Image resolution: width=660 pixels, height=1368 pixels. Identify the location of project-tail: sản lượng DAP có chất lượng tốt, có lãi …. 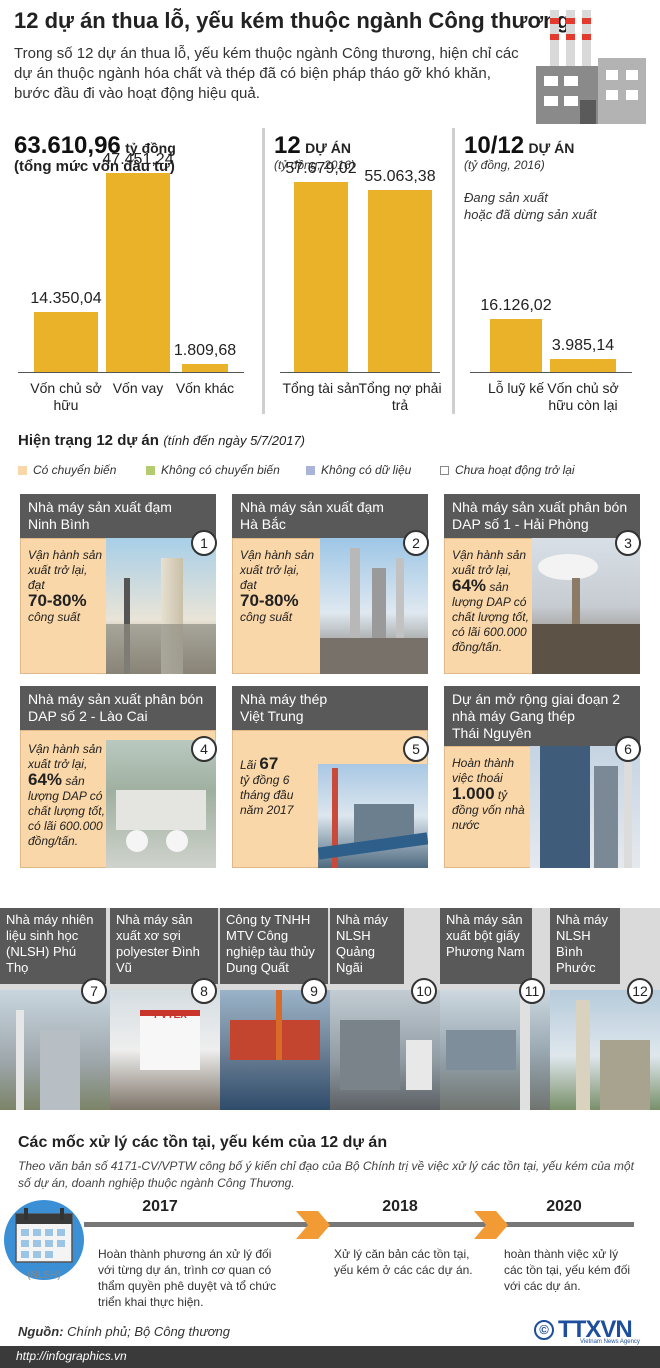
(490, 617).